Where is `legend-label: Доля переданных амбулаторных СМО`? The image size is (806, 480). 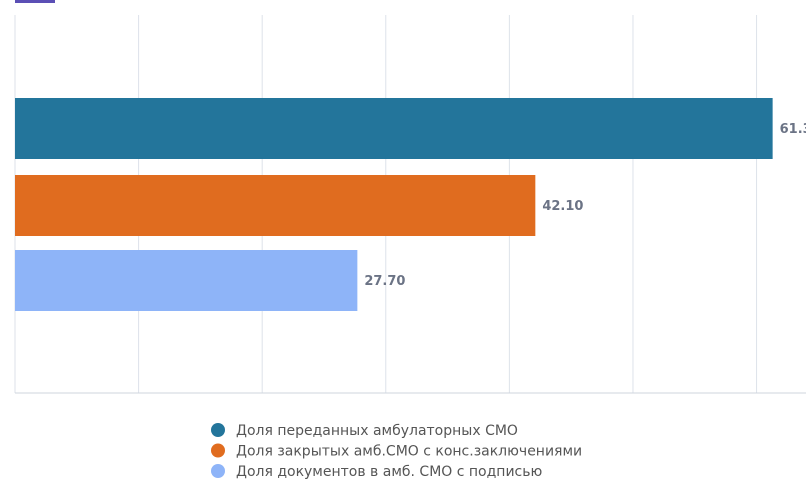
legend-label: Доля переданных амбулаторных СМО is located at coordinates (377, 431).